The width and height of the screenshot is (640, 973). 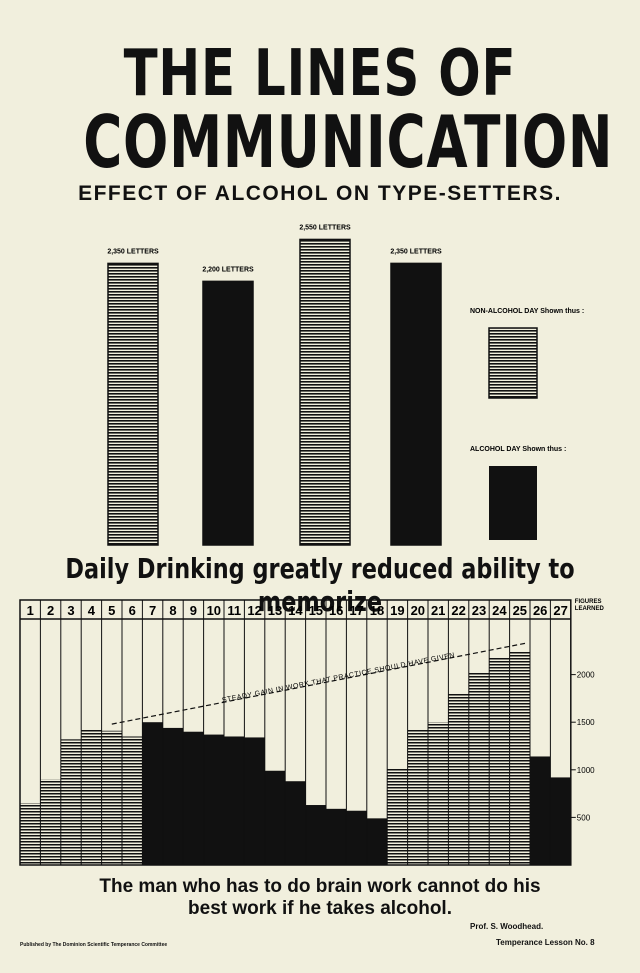 What do you see at coordinates (214, 610) in the screenshot?
I see `day-number: 10` at bounding box center [214, 610].